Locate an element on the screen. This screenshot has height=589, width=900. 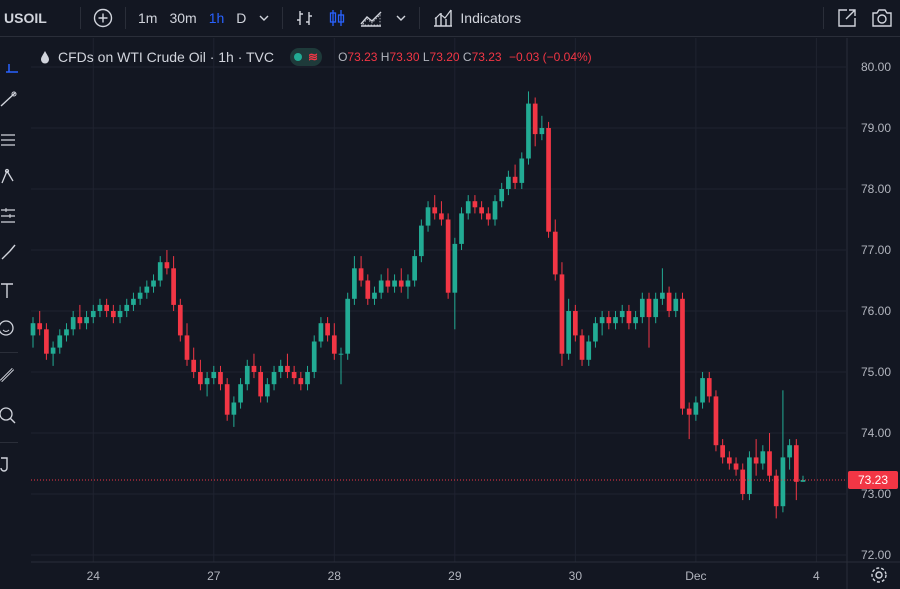
text-tool-icon is located at coordinates (9, 290).